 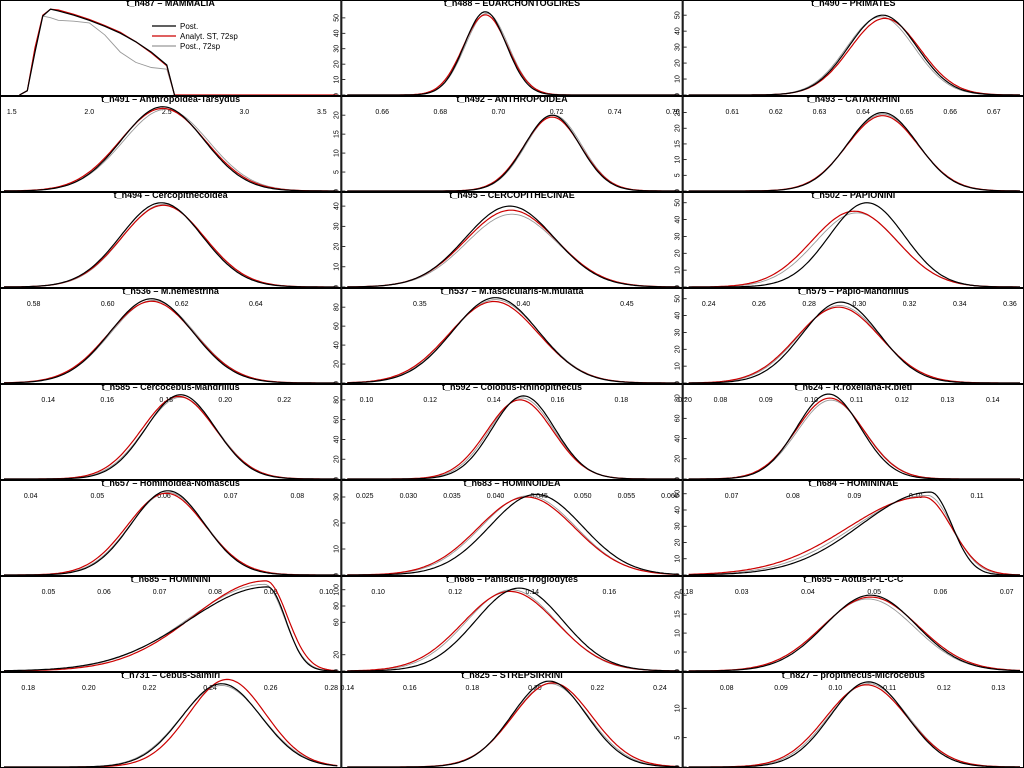 What do you see at coordinates (863, 112) in the screenshot?
I see `x-tick-label: 0.64` at bounding box center [863, 112].